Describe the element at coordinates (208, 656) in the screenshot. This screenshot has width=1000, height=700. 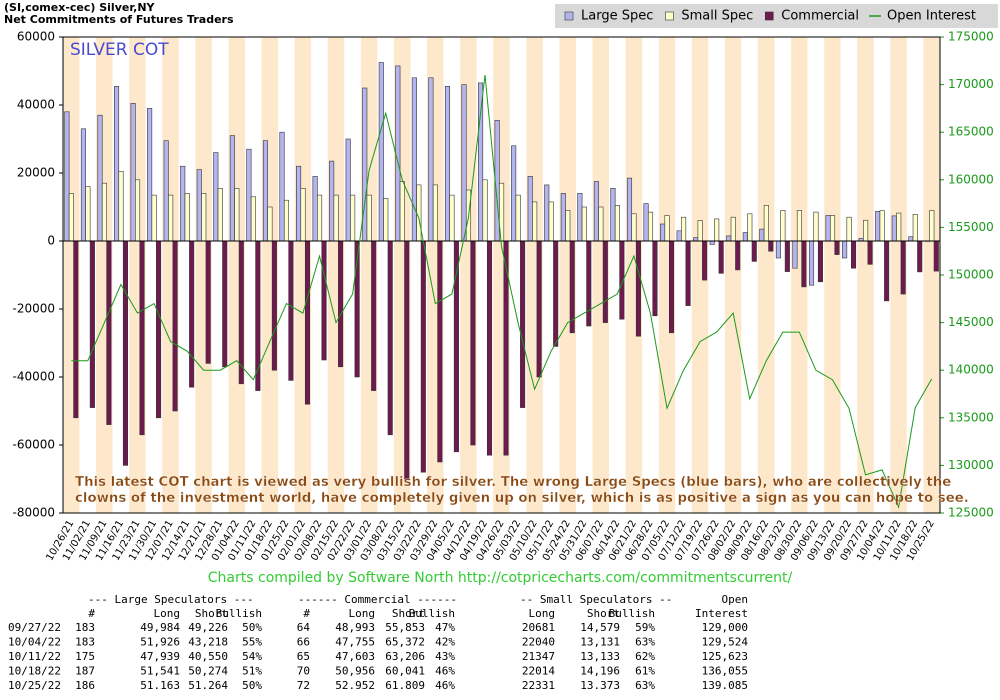
I see `table-cell: 40,550` at that location.